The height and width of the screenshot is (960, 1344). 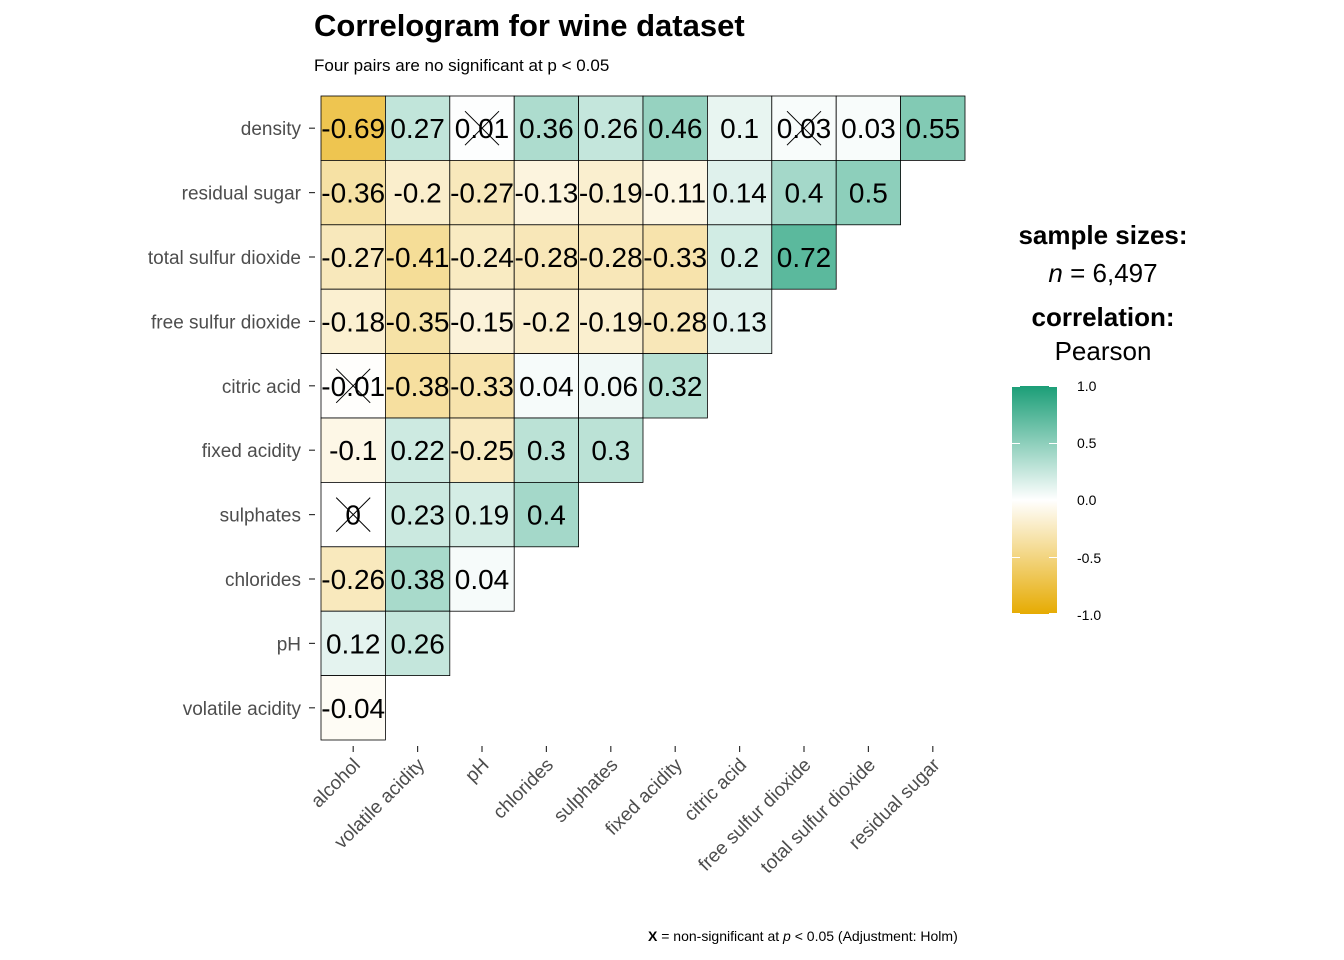 I want to click on y-tick-label: volatile acidity, so click(x=242, y=709).